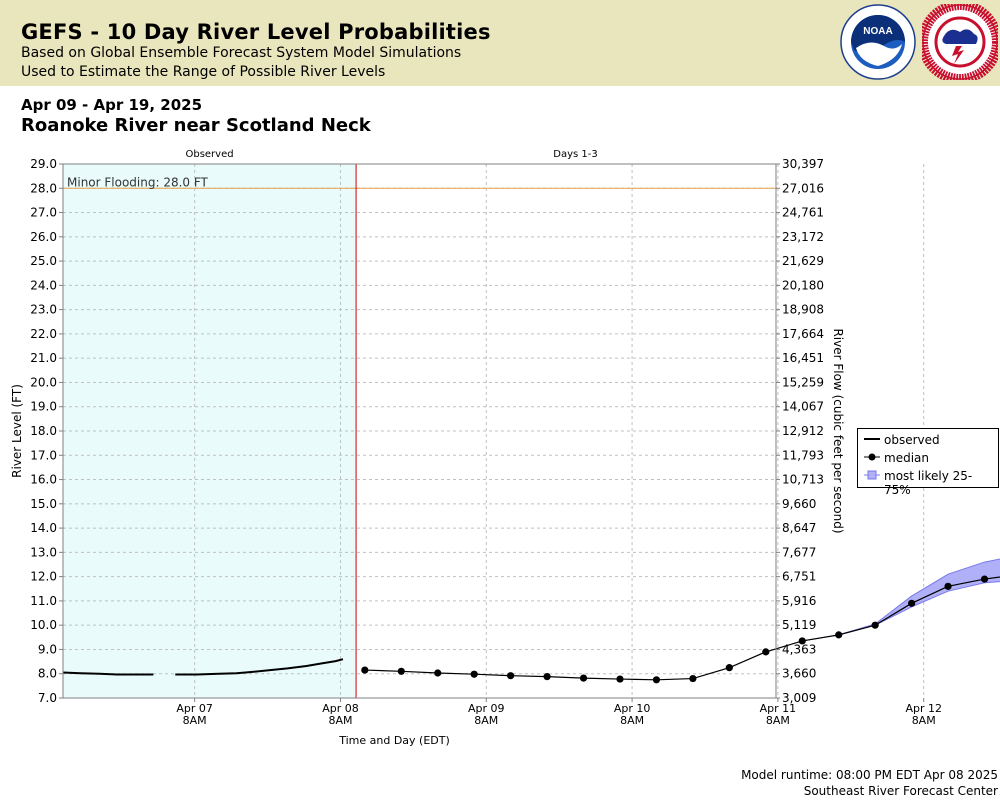 This screenshot has width=1000, height=800. I want to click on y-tick-label: 10.0, so click(43, 625).